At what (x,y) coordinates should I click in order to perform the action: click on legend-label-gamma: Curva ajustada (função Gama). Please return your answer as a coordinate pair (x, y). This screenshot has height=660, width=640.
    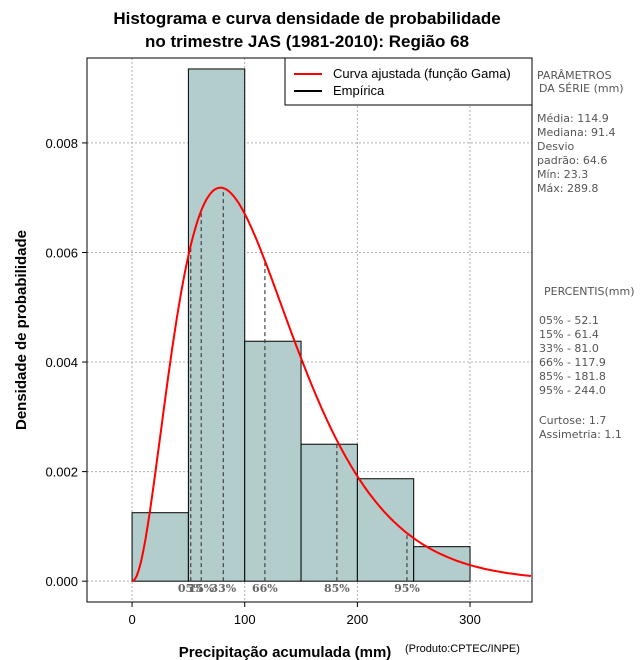
    Looking at the image, I should click on (422, 73).